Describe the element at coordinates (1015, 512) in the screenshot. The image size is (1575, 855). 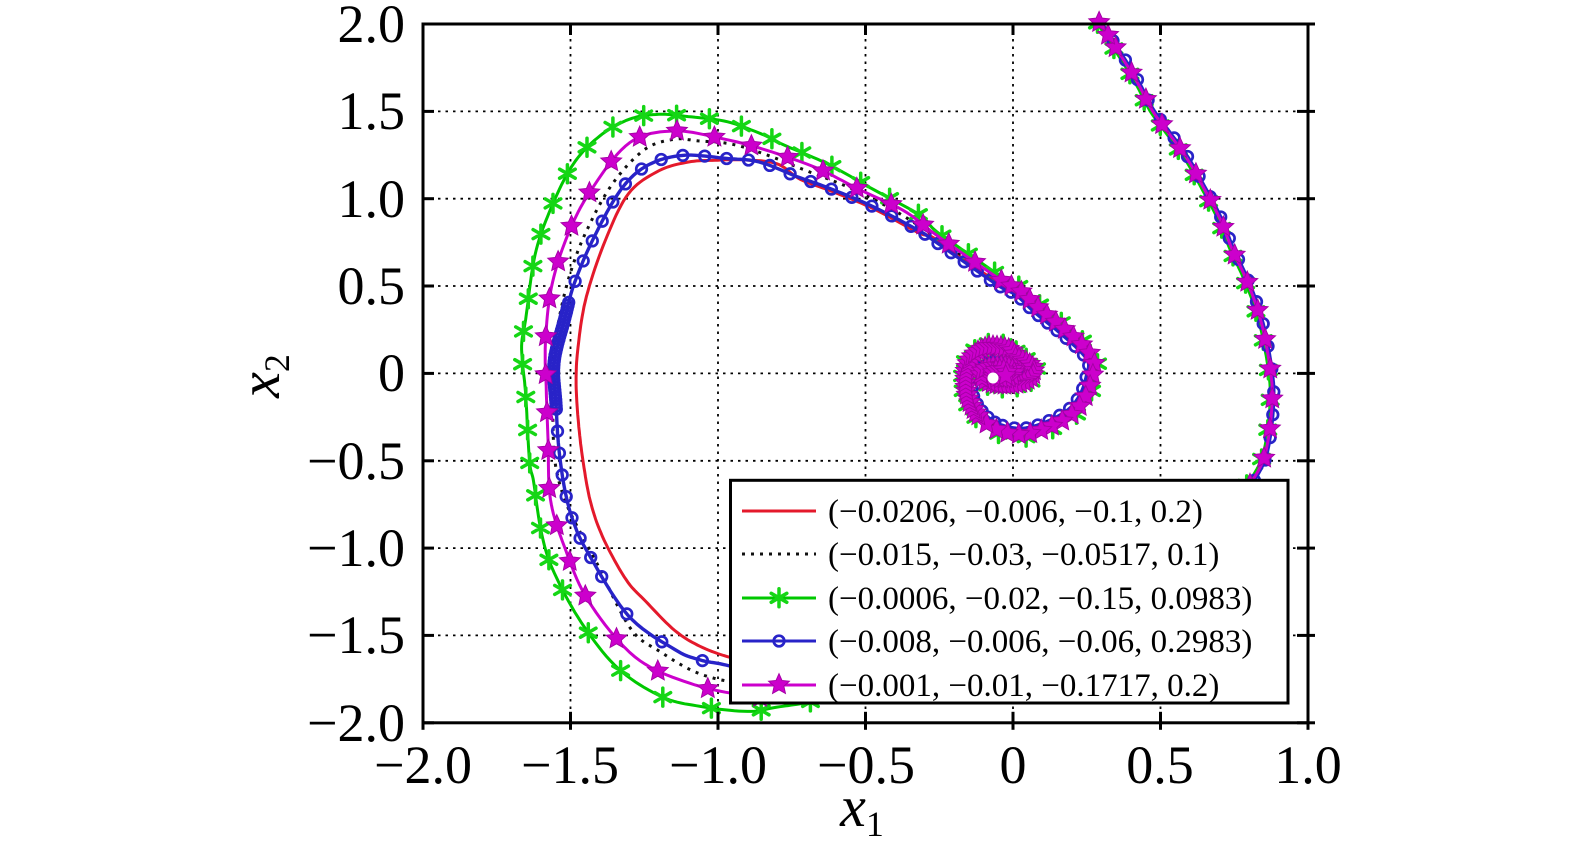
I see `svg-text: (−0.0206, −0.006, −0.1, 0.2)` at that location.